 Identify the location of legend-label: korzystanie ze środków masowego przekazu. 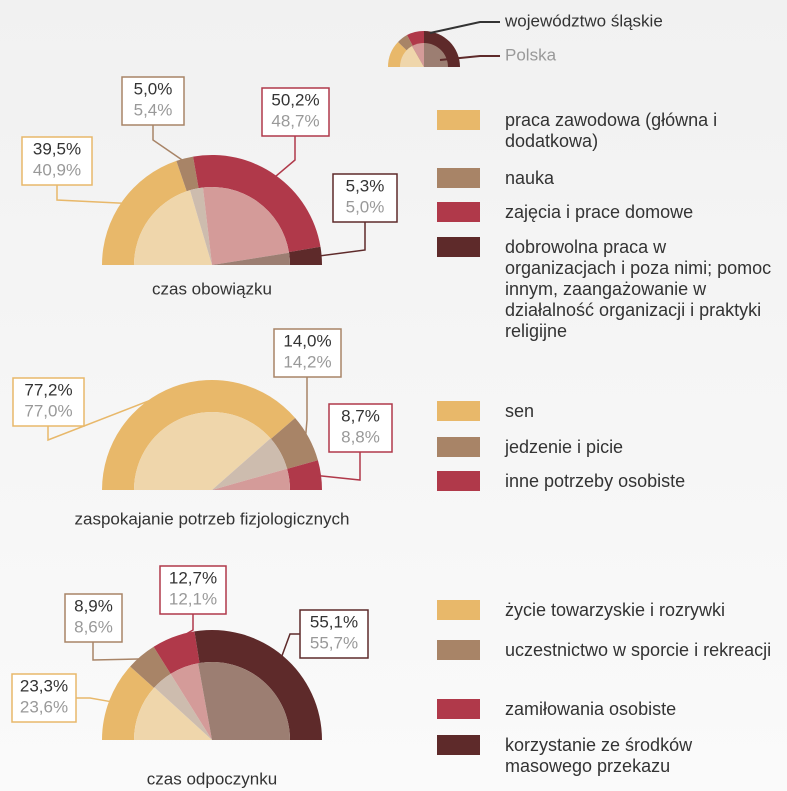
(599, 755).